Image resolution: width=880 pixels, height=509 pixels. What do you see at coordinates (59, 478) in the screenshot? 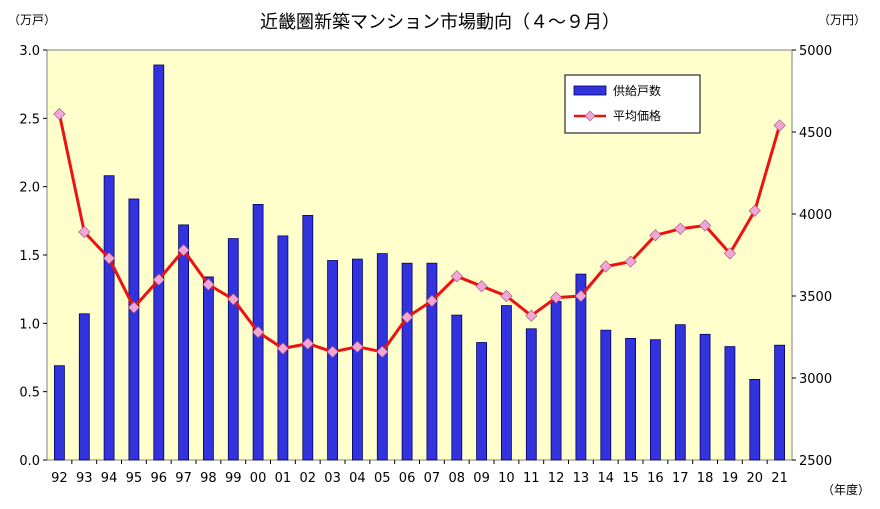
I see `x-tick-label: 92` at bounding box center [59, 478].